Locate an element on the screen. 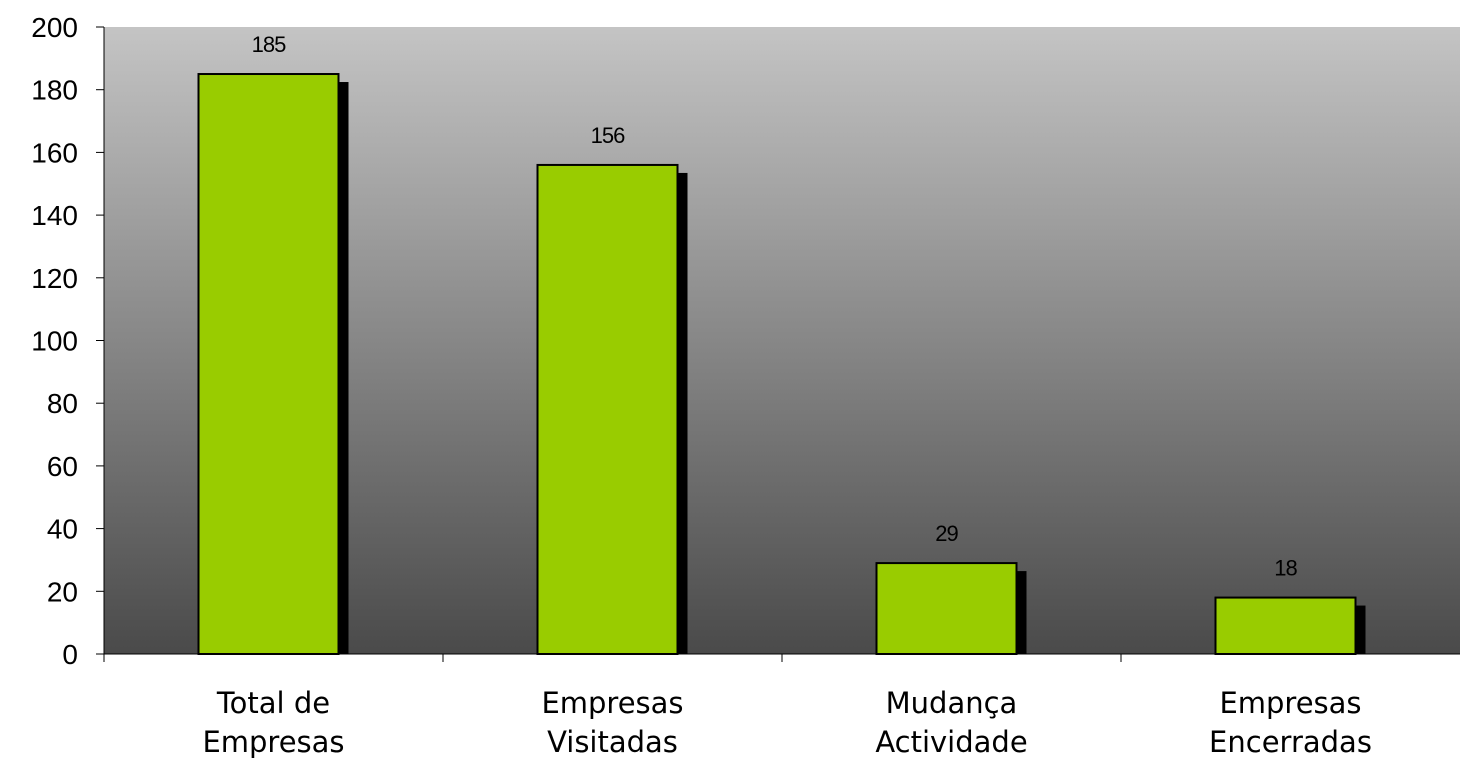 The width and height of the screenshot is (1460, 763). bar-data-label: 156 is located at coordinates (608, 135).